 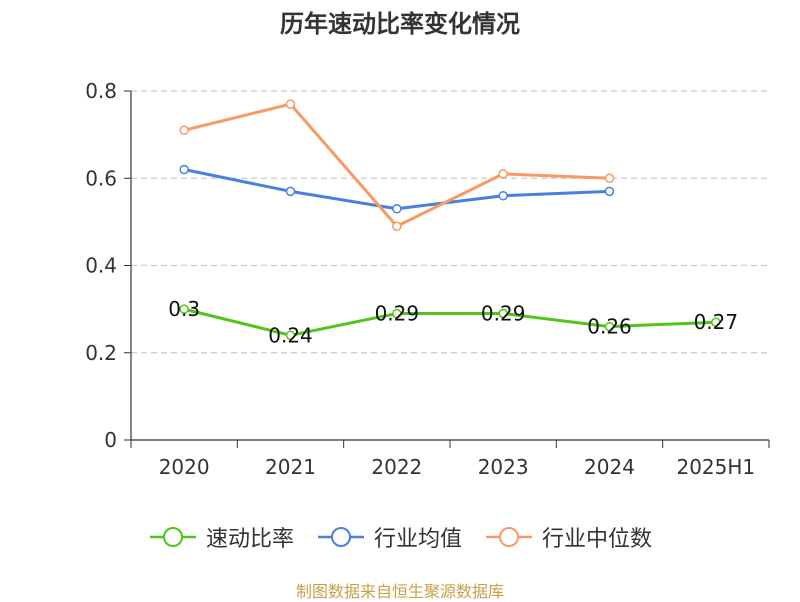 What do you see at coordinates (290, 467) in the screenshot?
I see `x-tick-label: 2021` at bounding box center [290, 467].